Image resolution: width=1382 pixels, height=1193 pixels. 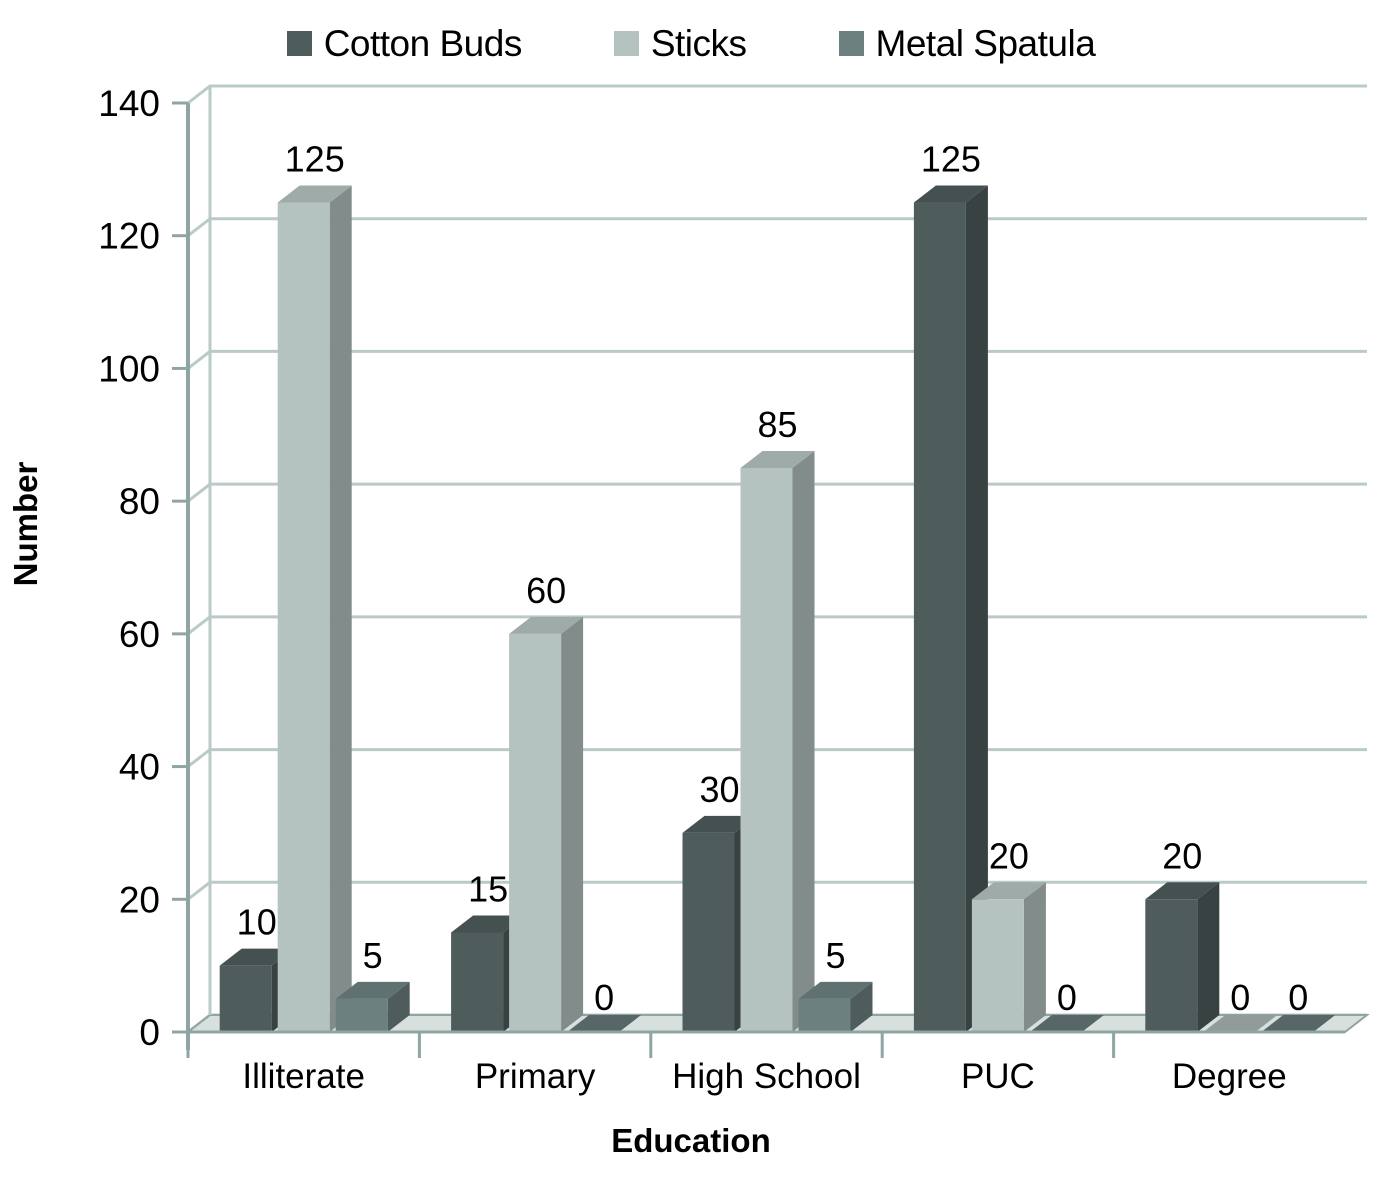 I want to click on bar-value-label: 30, so click(x=719, y=789).